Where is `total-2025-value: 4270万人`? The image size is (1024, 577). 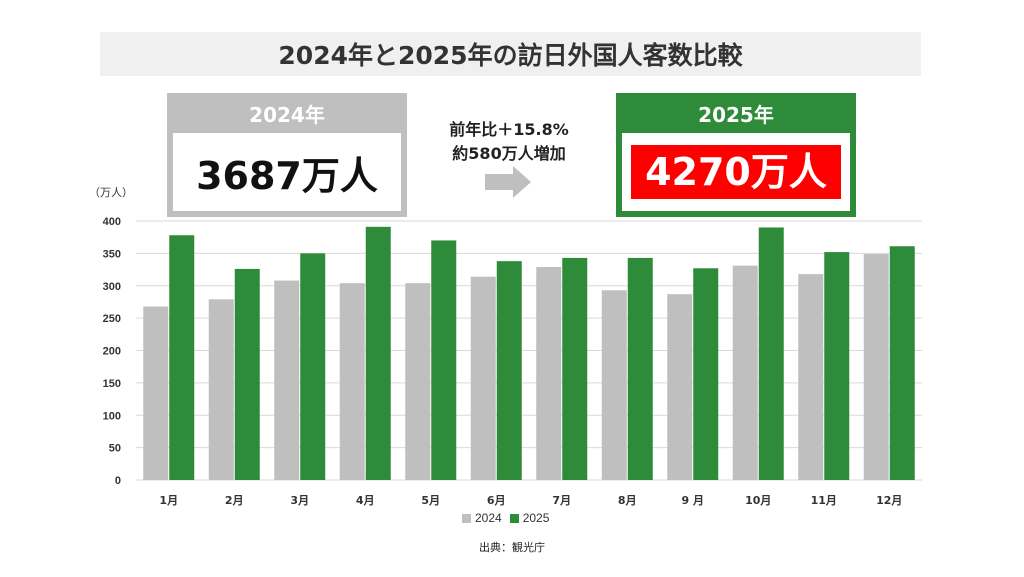
total-2025-value: 4270万人 is located at coordinates (736, 172).